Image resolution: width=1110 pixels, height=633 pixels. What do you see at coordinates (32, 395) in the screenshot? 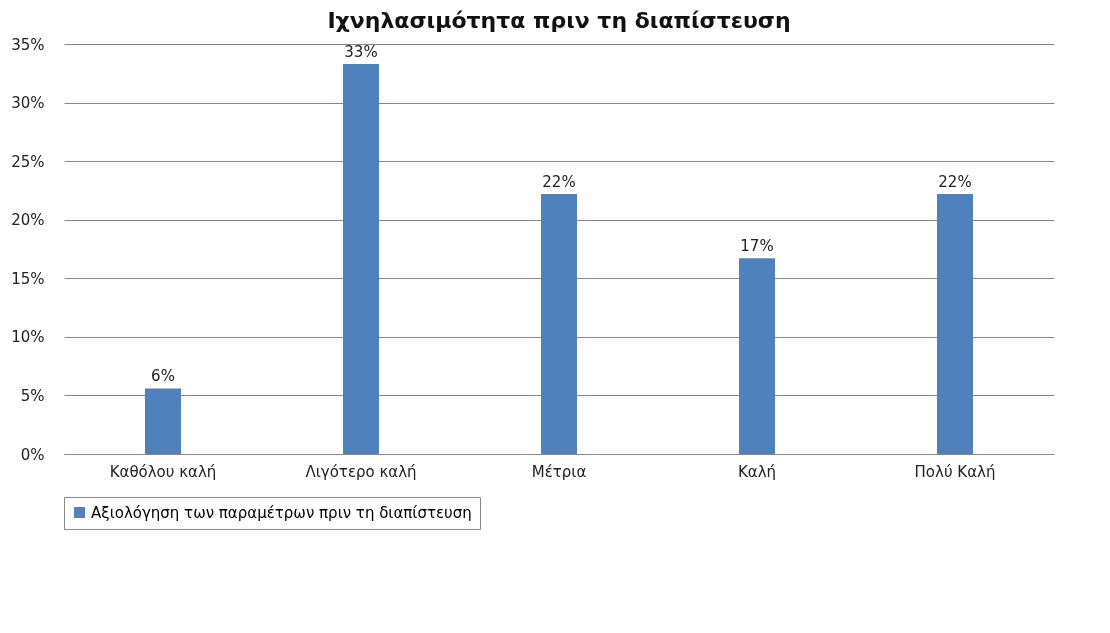
I see `y-tick-label: 5%` at bounding box center [32, 395].